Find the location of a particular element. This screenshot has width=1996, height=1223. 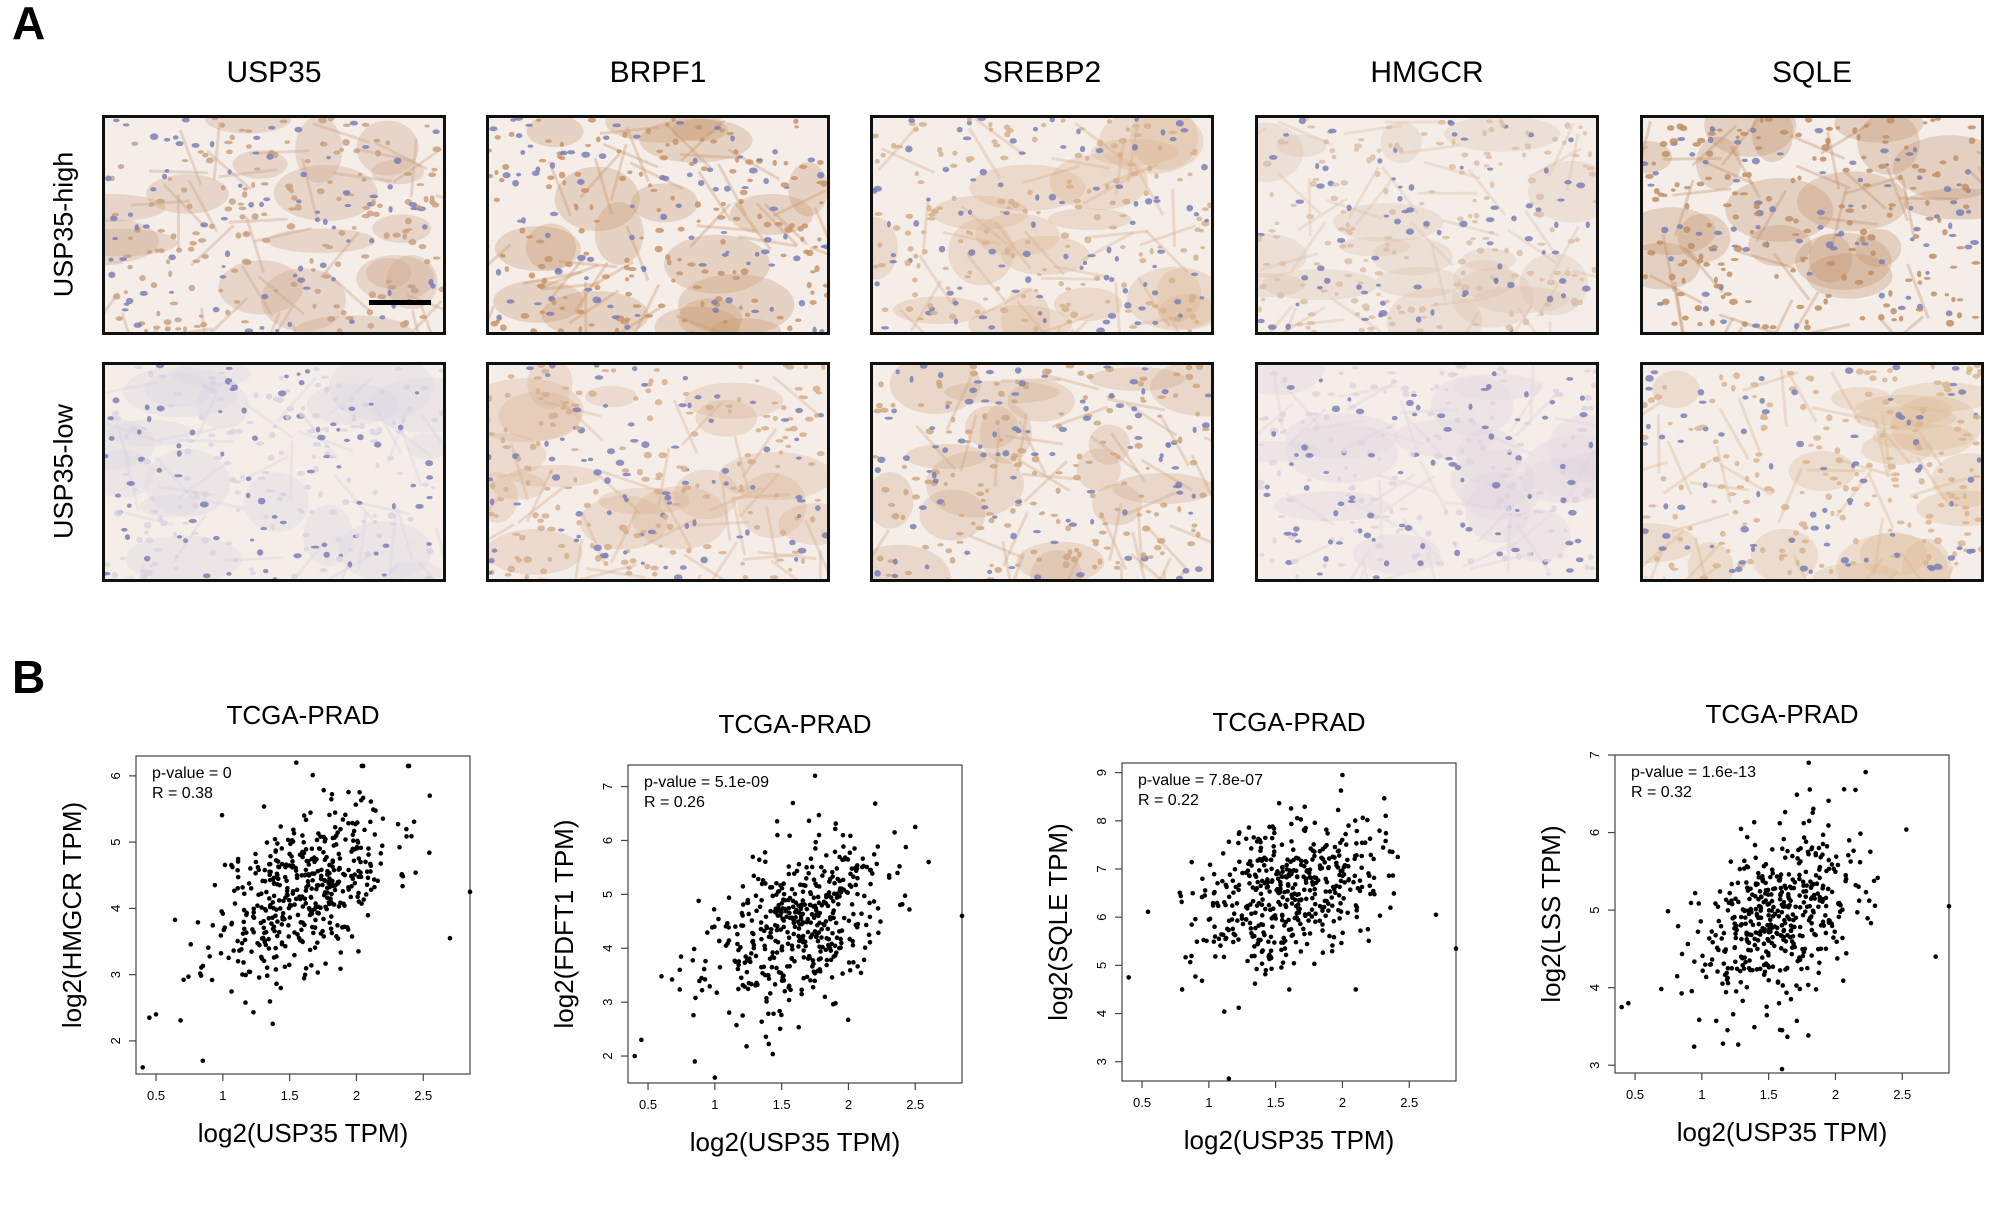

x-axis-label: log2(USP35 TPM) is located at coordinates (795, 1142).